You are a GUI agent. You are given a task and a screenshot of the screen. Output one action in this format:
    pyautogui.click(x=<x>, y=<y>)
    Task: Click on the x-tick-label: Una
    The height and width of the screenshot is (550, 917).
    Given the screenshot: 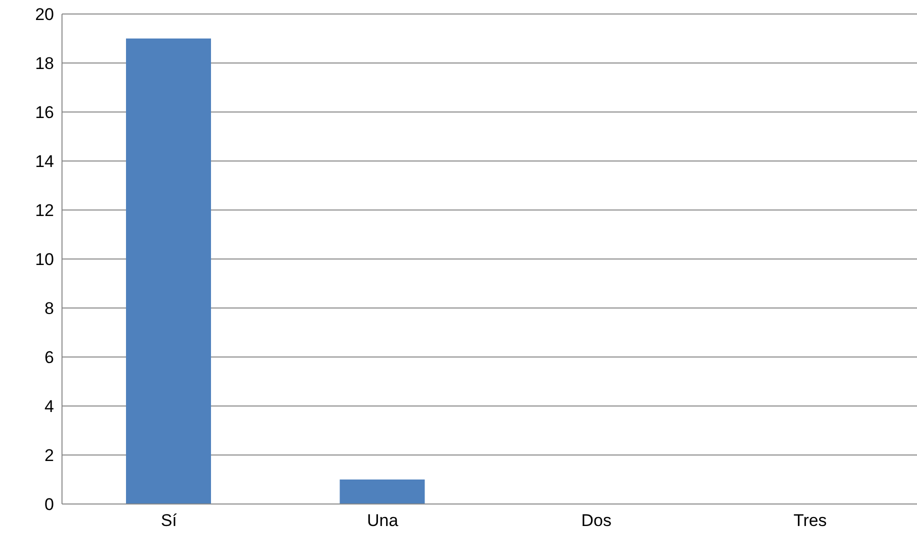 What is the action you would take?
    pyautogui.click(x=383, y=520)
    